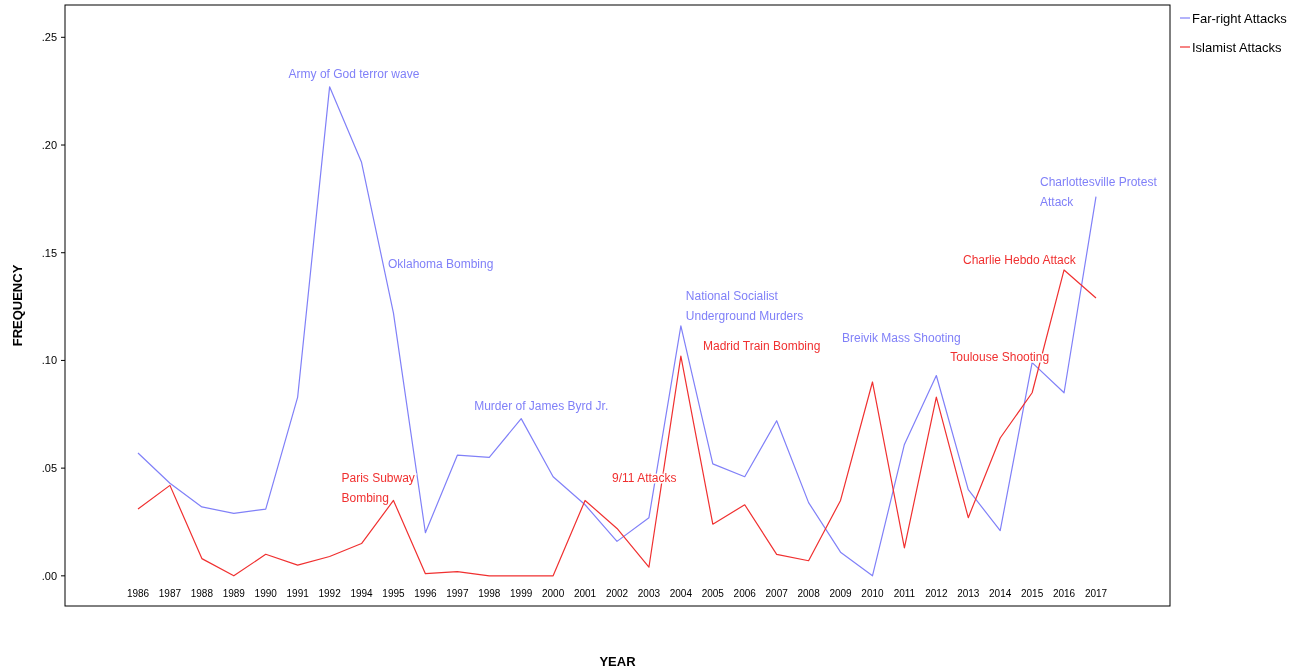 The width and height of the screenshot is (1309, 672). I want to click on x-tick-label: 2004, so click(681, 593).